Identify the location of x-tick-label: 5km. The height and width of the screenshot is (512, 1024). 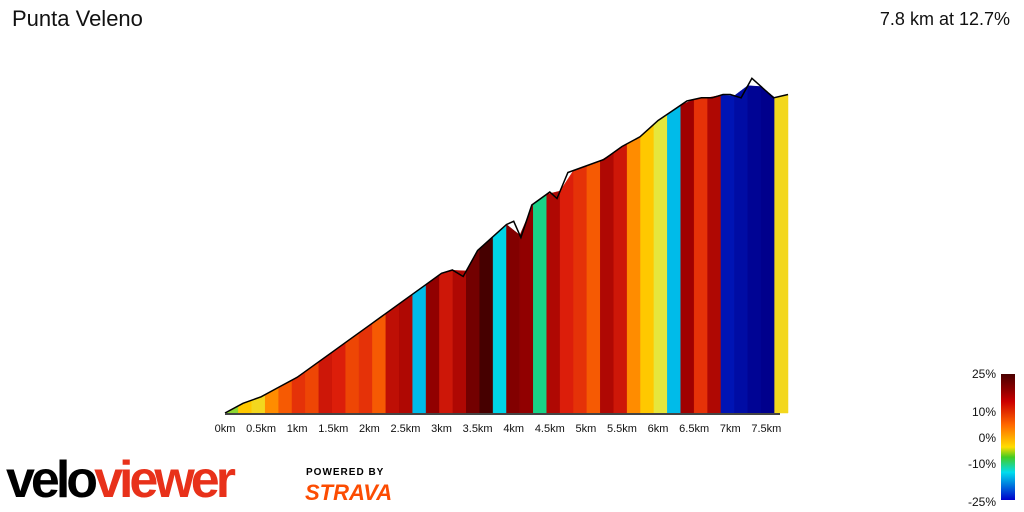
(586, 429).